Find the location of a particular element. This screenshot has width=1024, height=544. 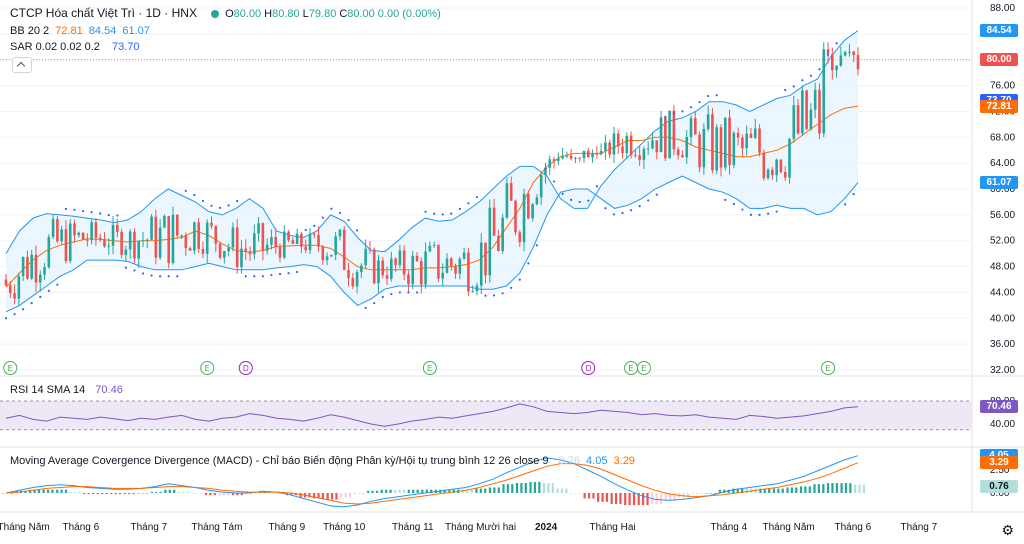

time-axis-label: Tháng Năm is located at coordinates (25, 527).